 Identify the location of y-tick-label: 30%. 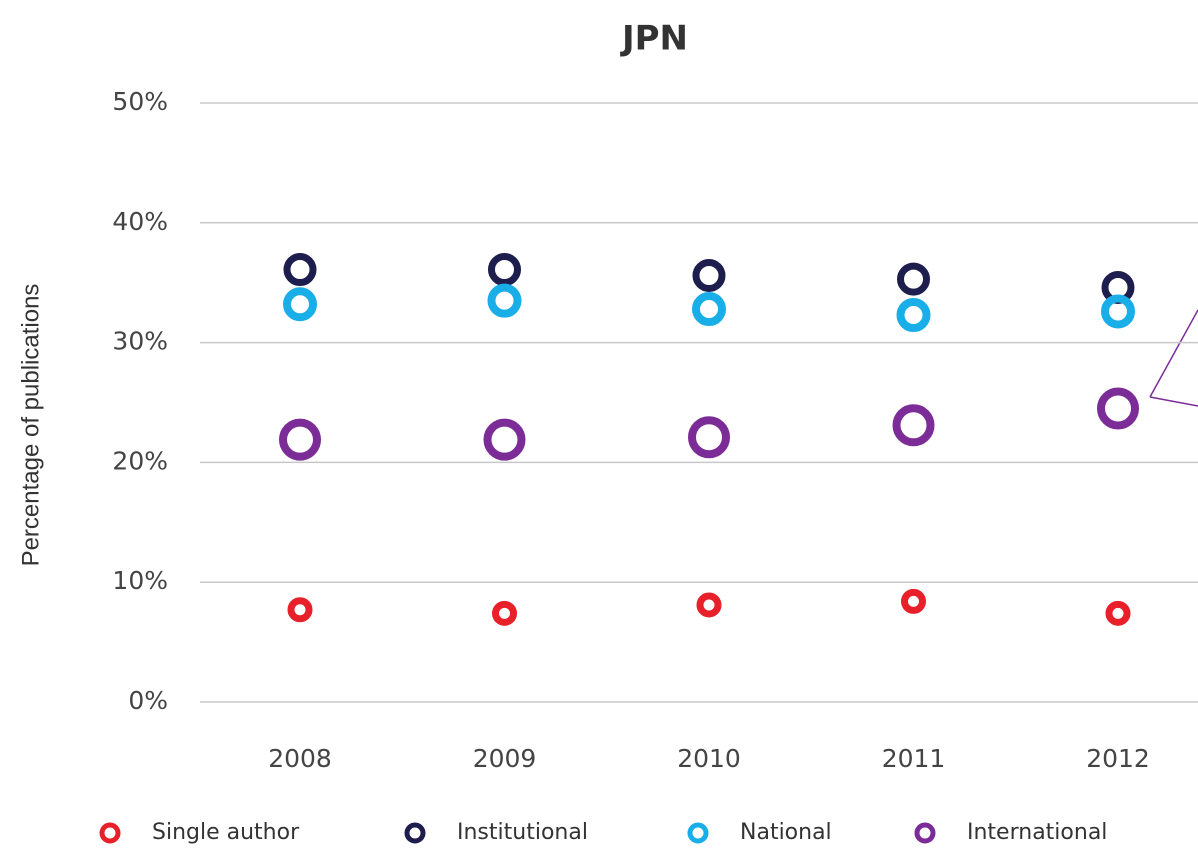
(140, 341).